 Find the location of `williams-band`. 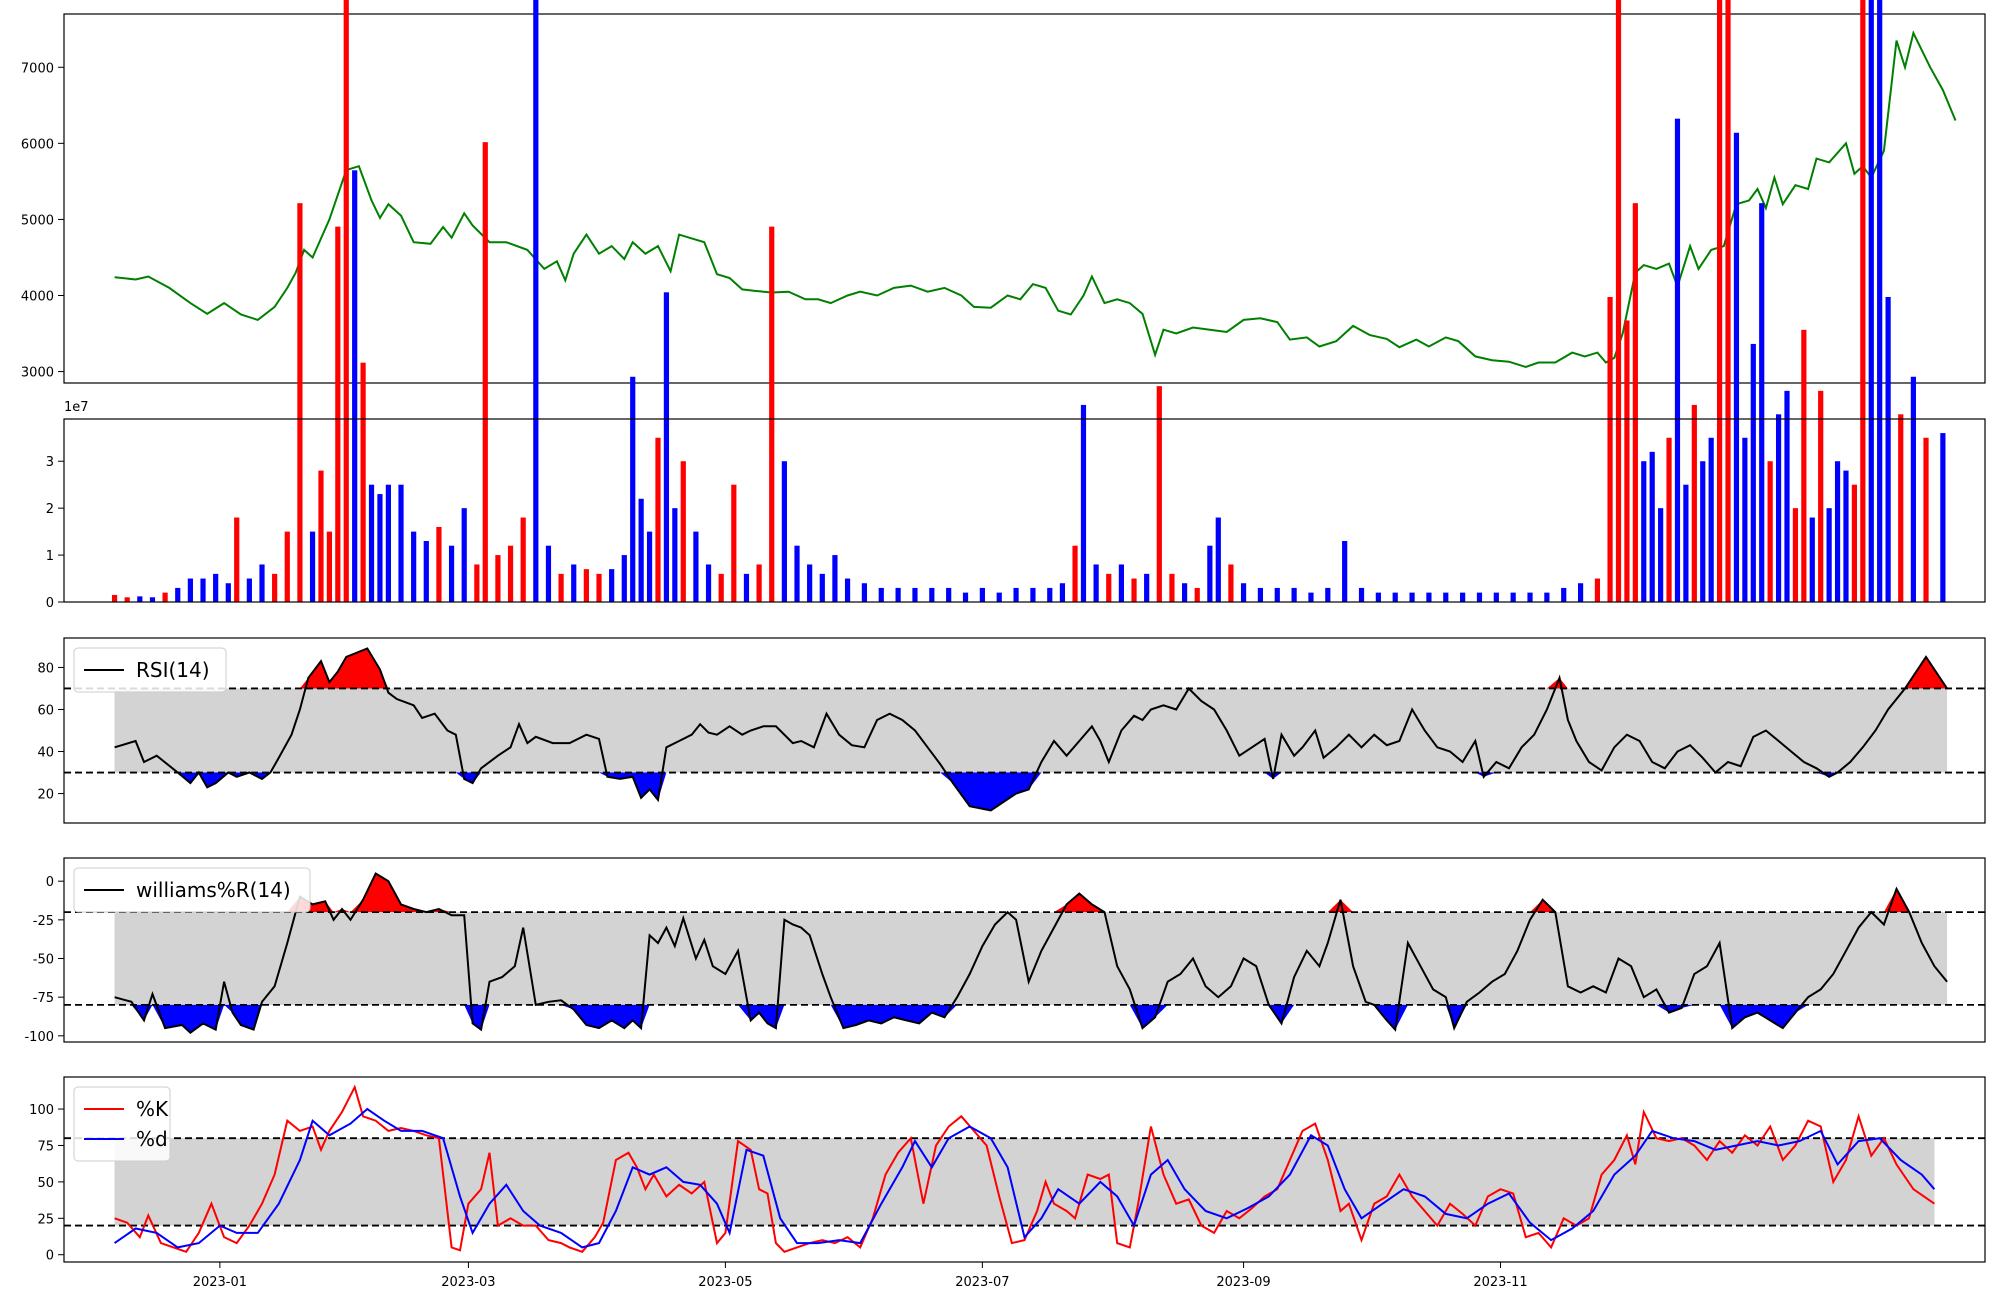

williams-band is located at coordinates (1031, 958).